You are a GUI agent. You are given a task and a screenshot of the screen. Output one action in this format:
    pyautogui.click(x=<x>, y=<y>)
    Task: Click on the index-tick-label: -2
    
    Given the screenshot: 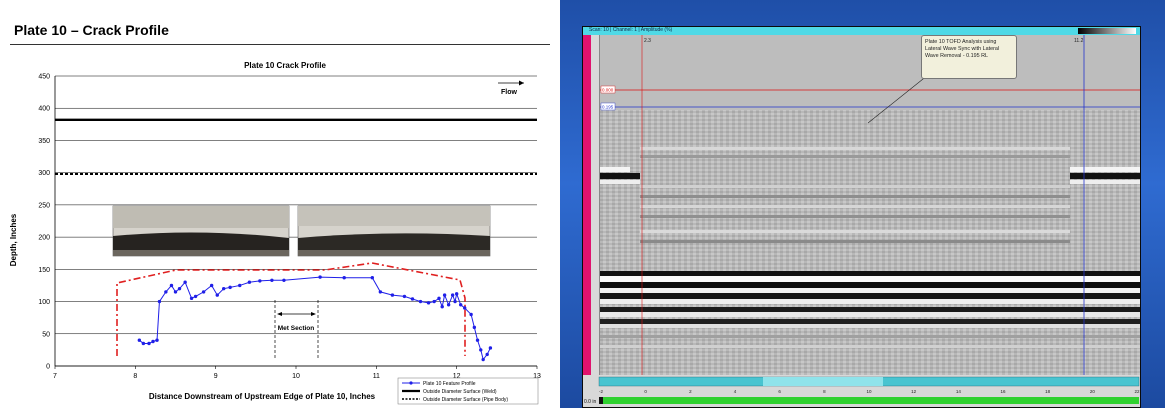 What is the action you would take?
    pyautogui.click(x=601, y=391)
    